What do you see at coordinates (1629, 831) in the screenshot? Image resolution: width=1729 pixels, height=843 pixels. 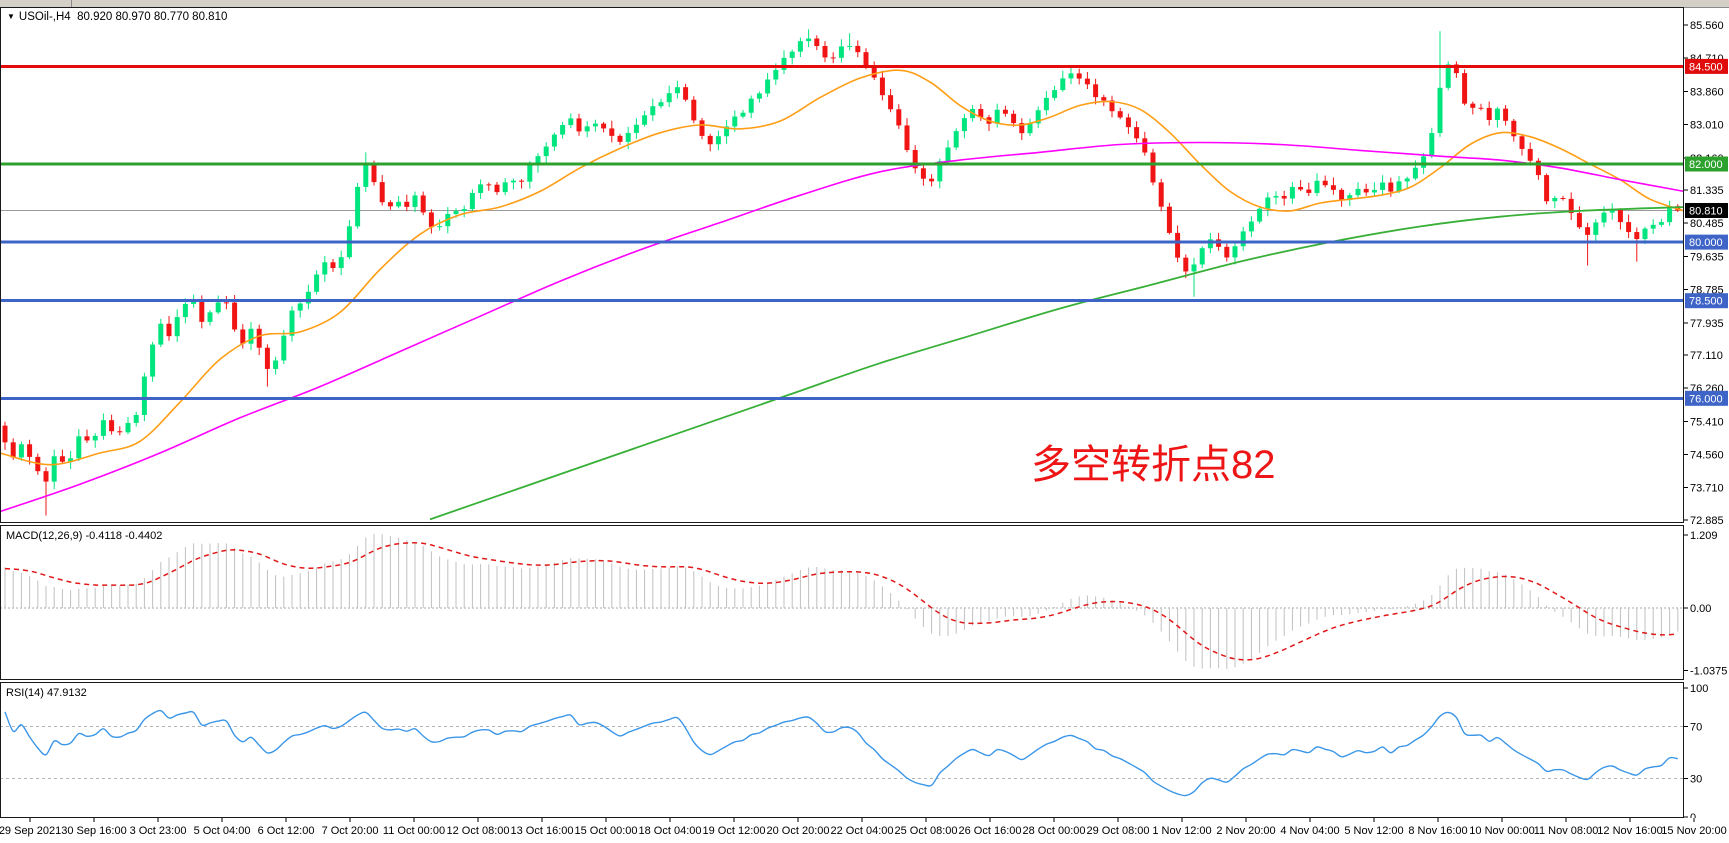 I see `date-axis-label: 12 Nov 16:00` at bounding box center [1629, 831].